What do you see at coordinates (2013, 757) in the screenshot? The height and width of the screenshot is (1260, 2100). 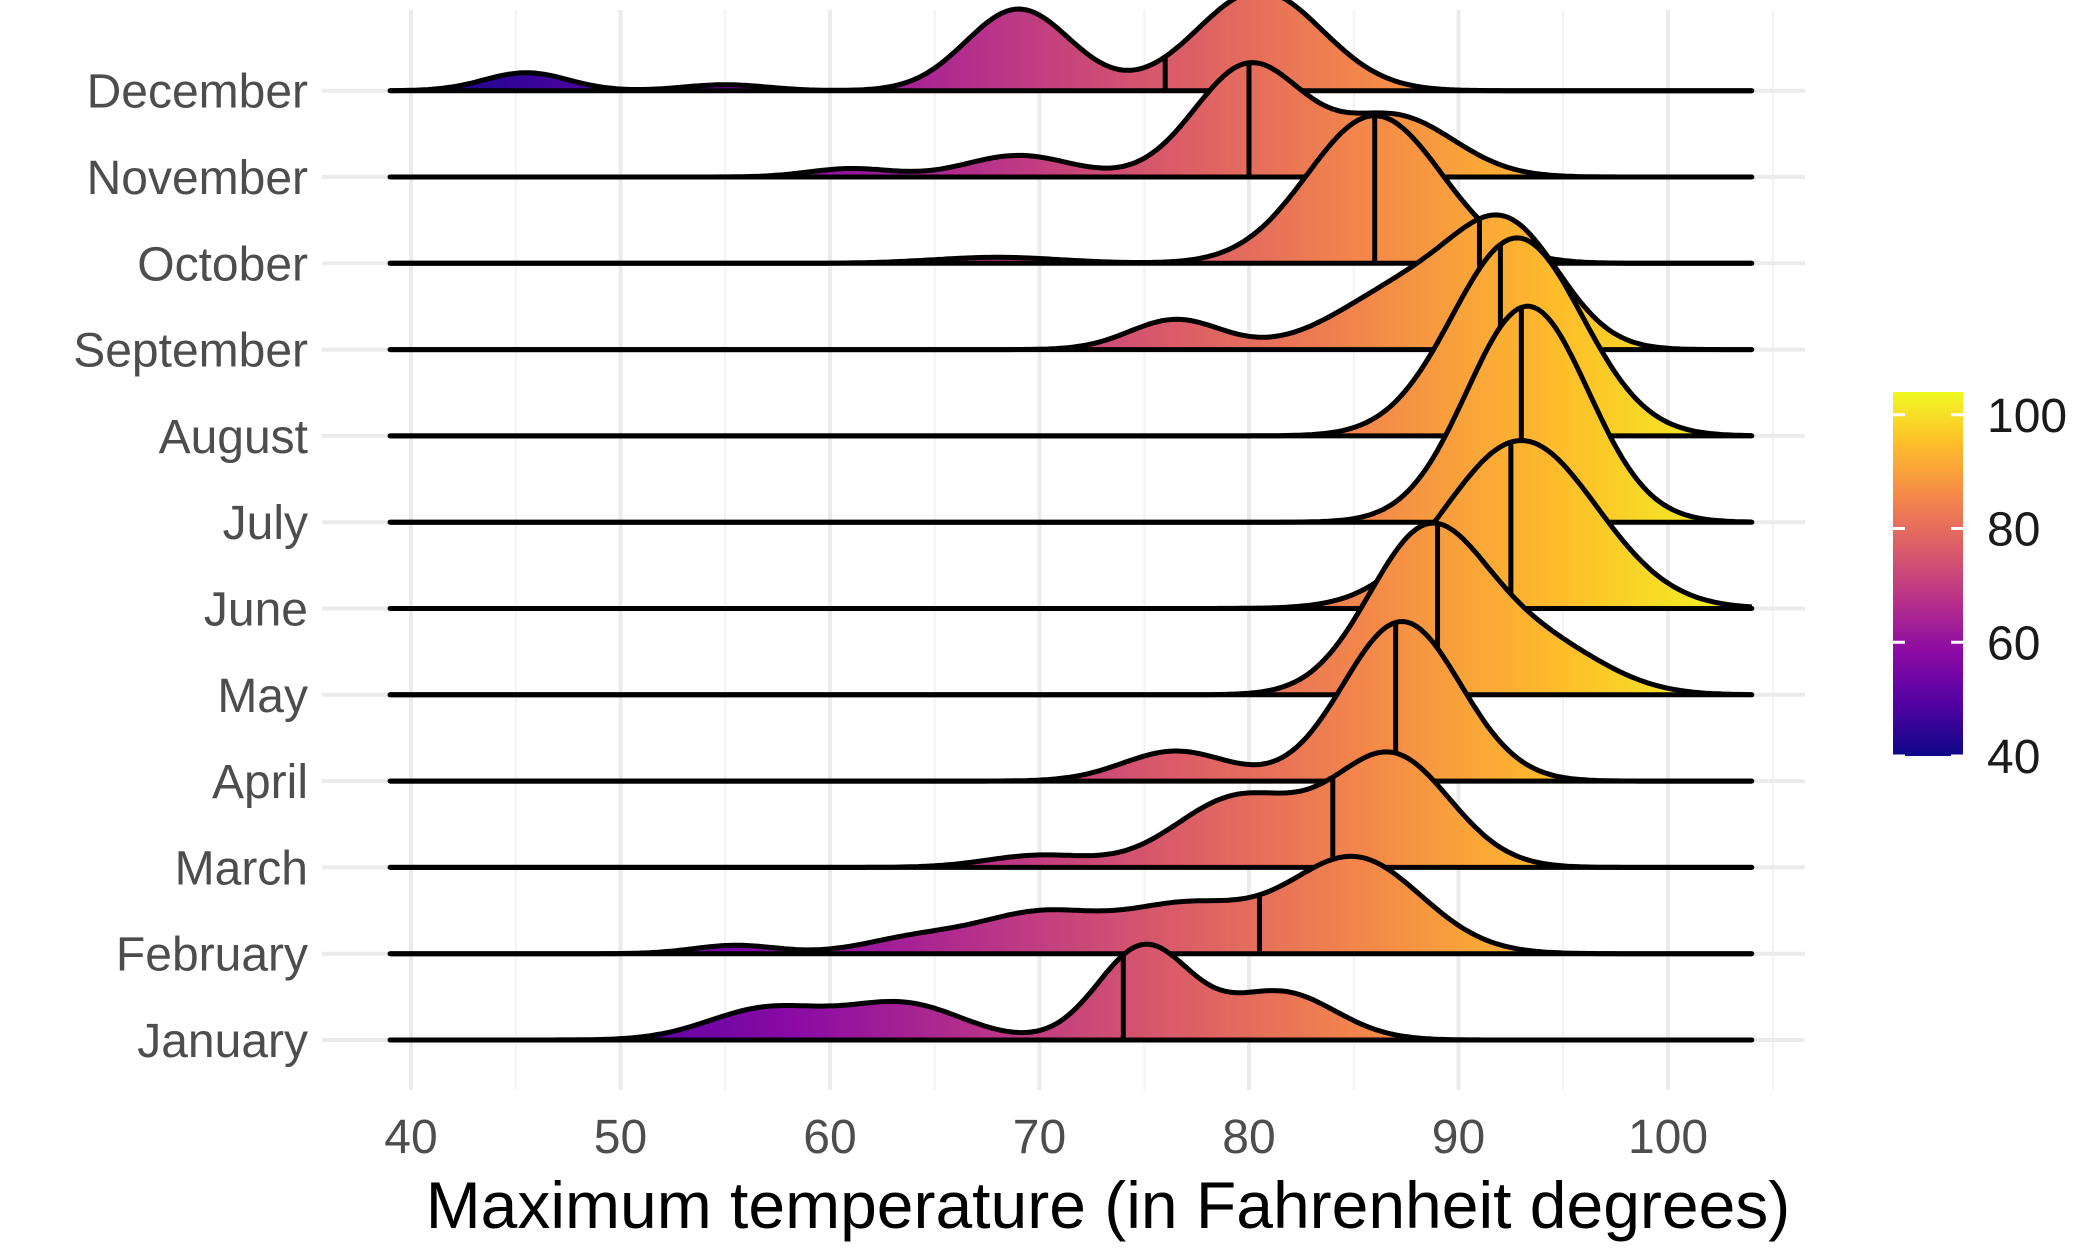 I see `colorbar-label: 40` at bounding box center [2013, 757].